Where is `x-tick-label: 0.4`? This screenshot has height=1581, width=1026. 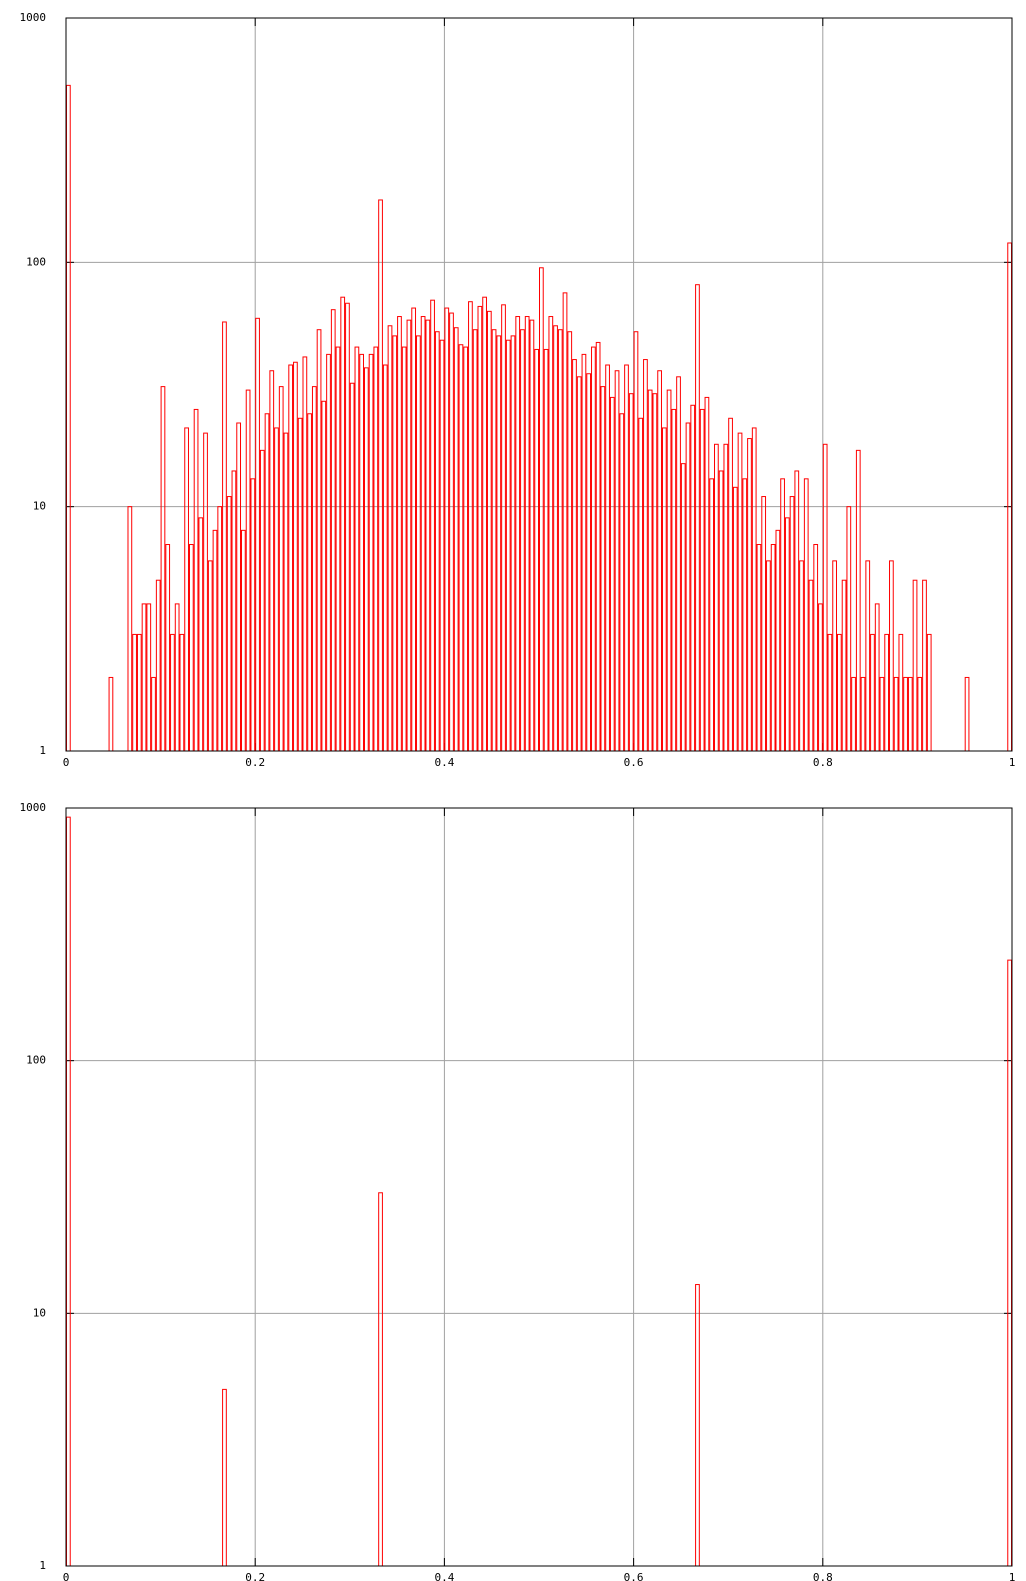 x-tick-label: 0.4 is located at coordinates (444, 1576).